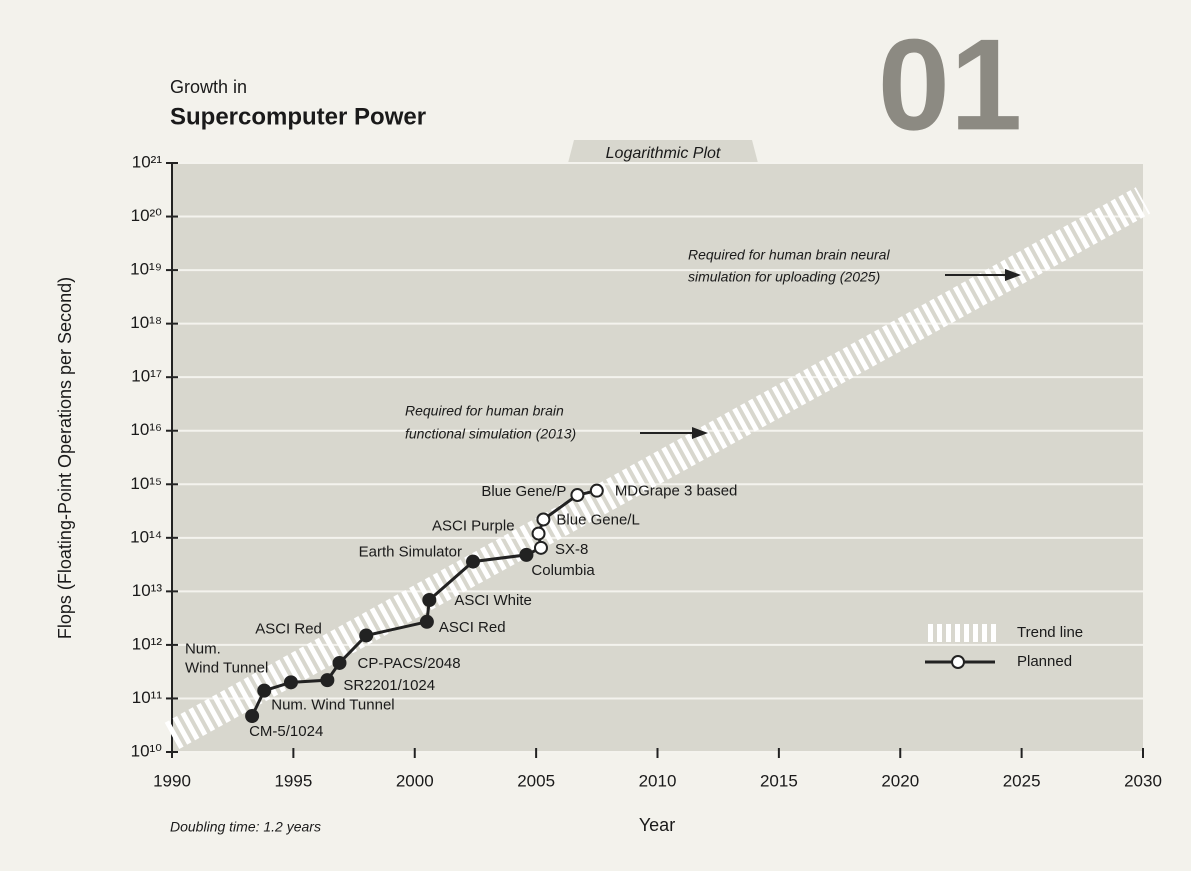  I want to click on point-label: Blue Gene/L, so click(597, 519).